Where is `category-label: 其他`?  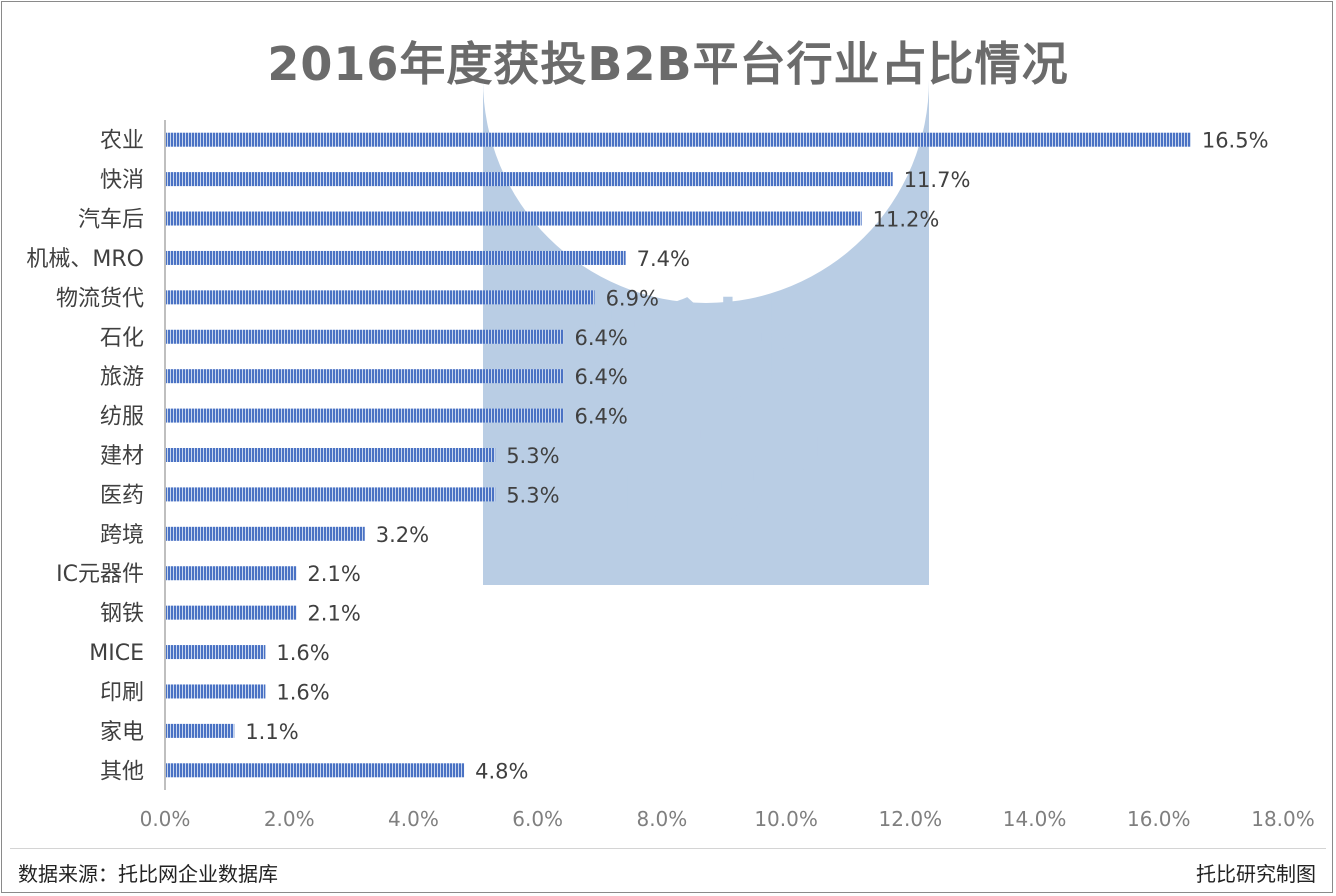
category-label: 其他 is located at coordinates (122, 771).